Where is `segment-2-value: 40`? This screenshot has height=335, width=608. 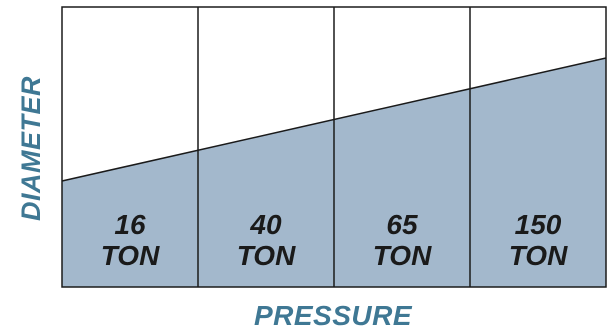 segment-2-value: 40 is located at coordinates (265, 224).